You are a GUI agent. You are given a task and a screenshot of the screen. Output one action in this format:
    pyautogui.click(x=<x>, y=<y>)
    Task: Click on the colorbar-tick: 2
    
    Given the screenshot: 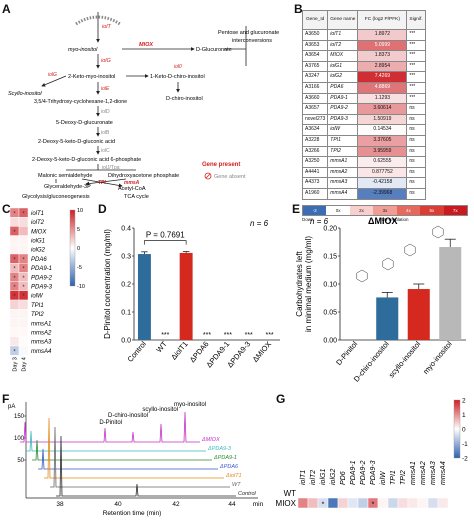 What is the action you would take?
    pyautogui.click(x=464, y=401)
    